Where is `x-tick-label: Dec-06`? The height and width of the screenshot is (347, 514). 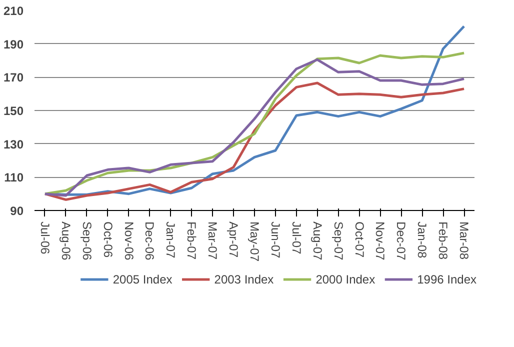 x-tick-label: Dec-06 is located at coordinates (149, 241).